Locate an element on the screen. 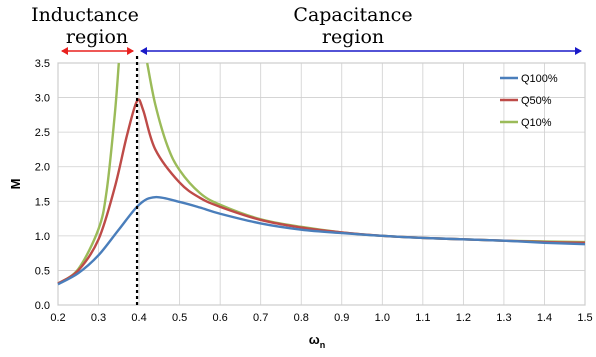 The width and height of the screenshot is (596, 357). legend-label-q50: Q50% is located at coordinates (536, 101).